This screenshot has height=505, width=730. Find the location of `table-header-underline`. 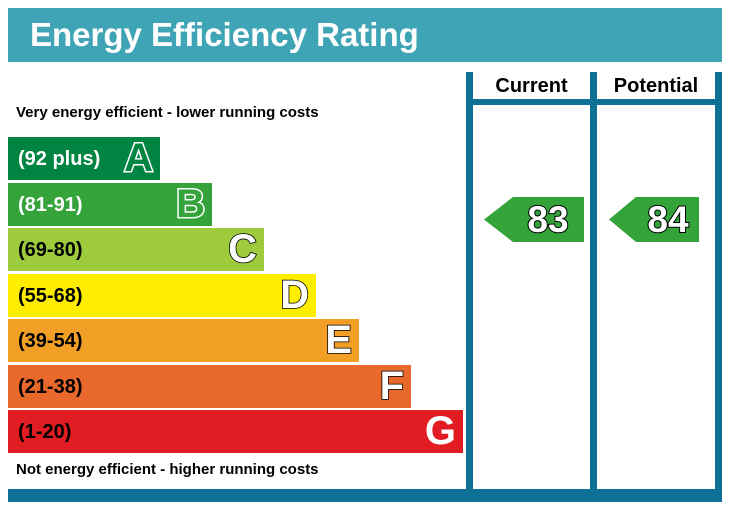

table-header-underline is located at coordinates (594, 102).